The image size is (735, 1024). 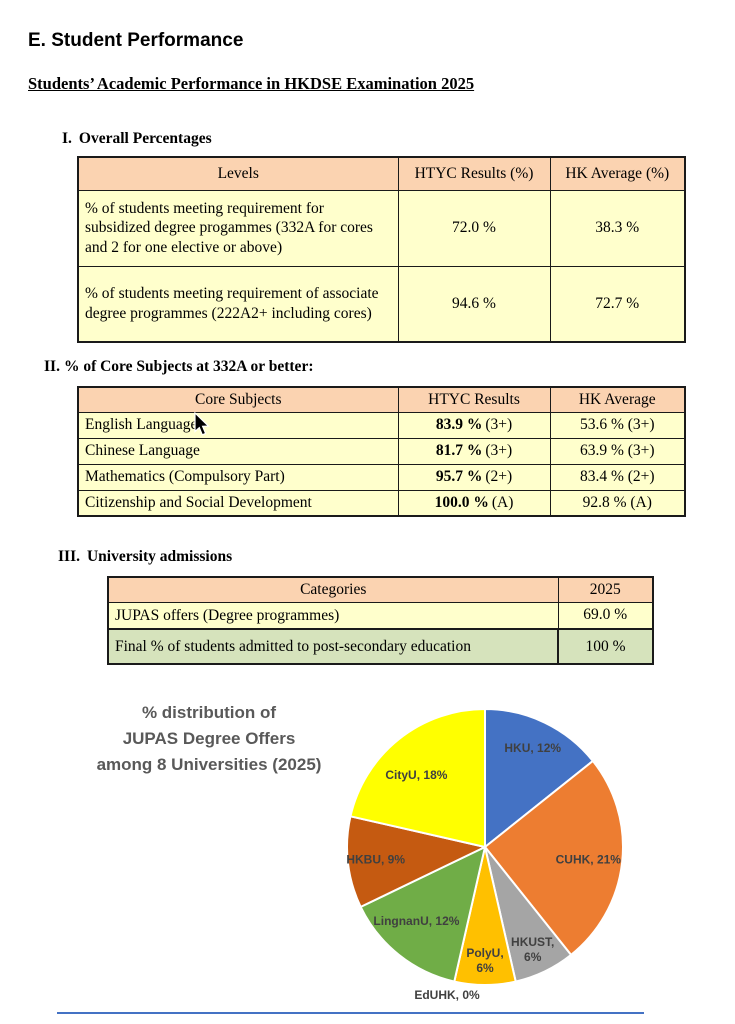 I want to click on htyc-value: 95.7 % (2+), so click(x=474, y=477).